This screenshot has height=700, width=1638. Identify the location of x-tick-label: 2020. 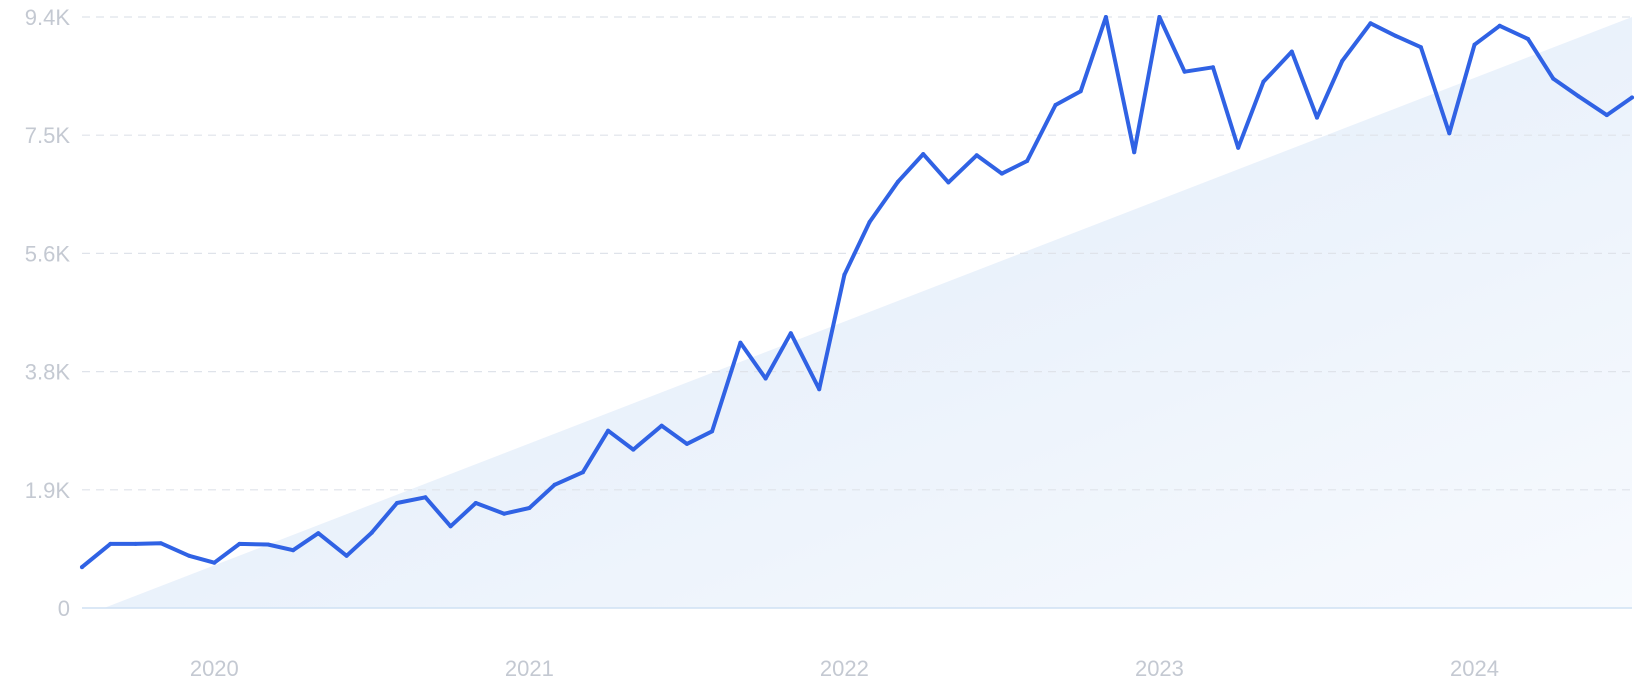
(214, 668).